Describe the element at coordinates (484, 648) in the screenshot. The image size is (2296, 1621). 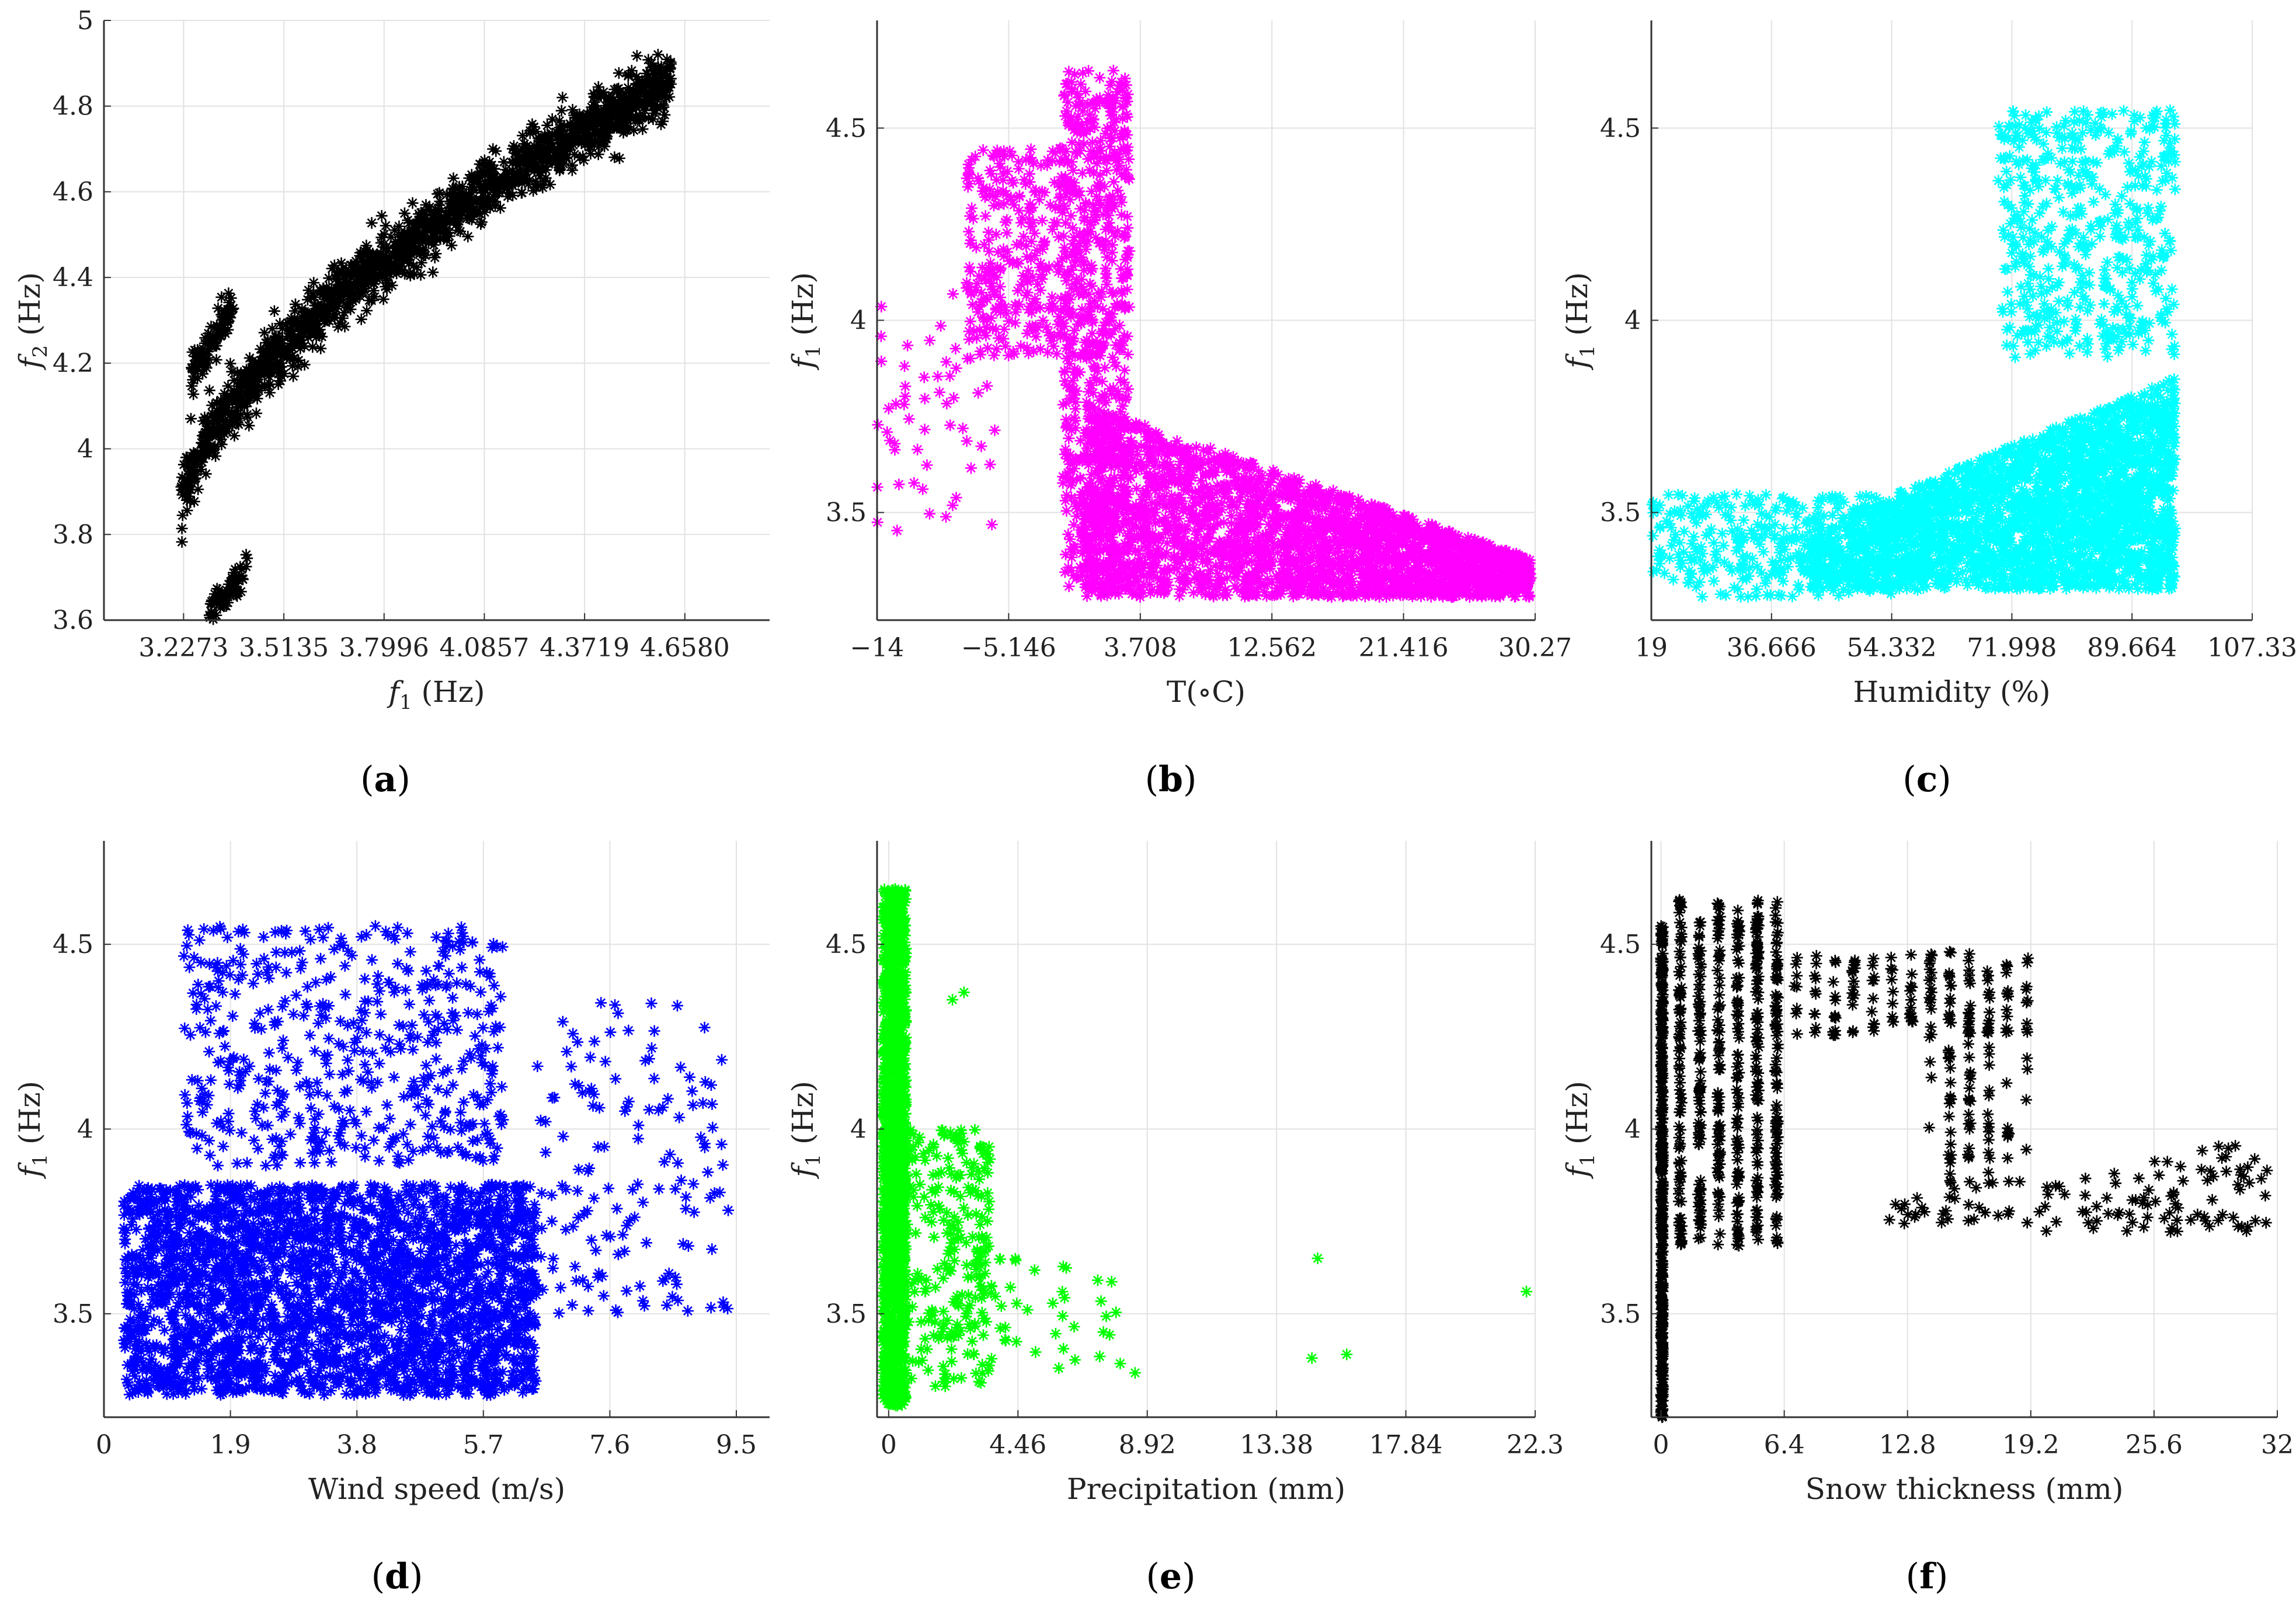
I see `x-tick-label: 4.0857` at that location.